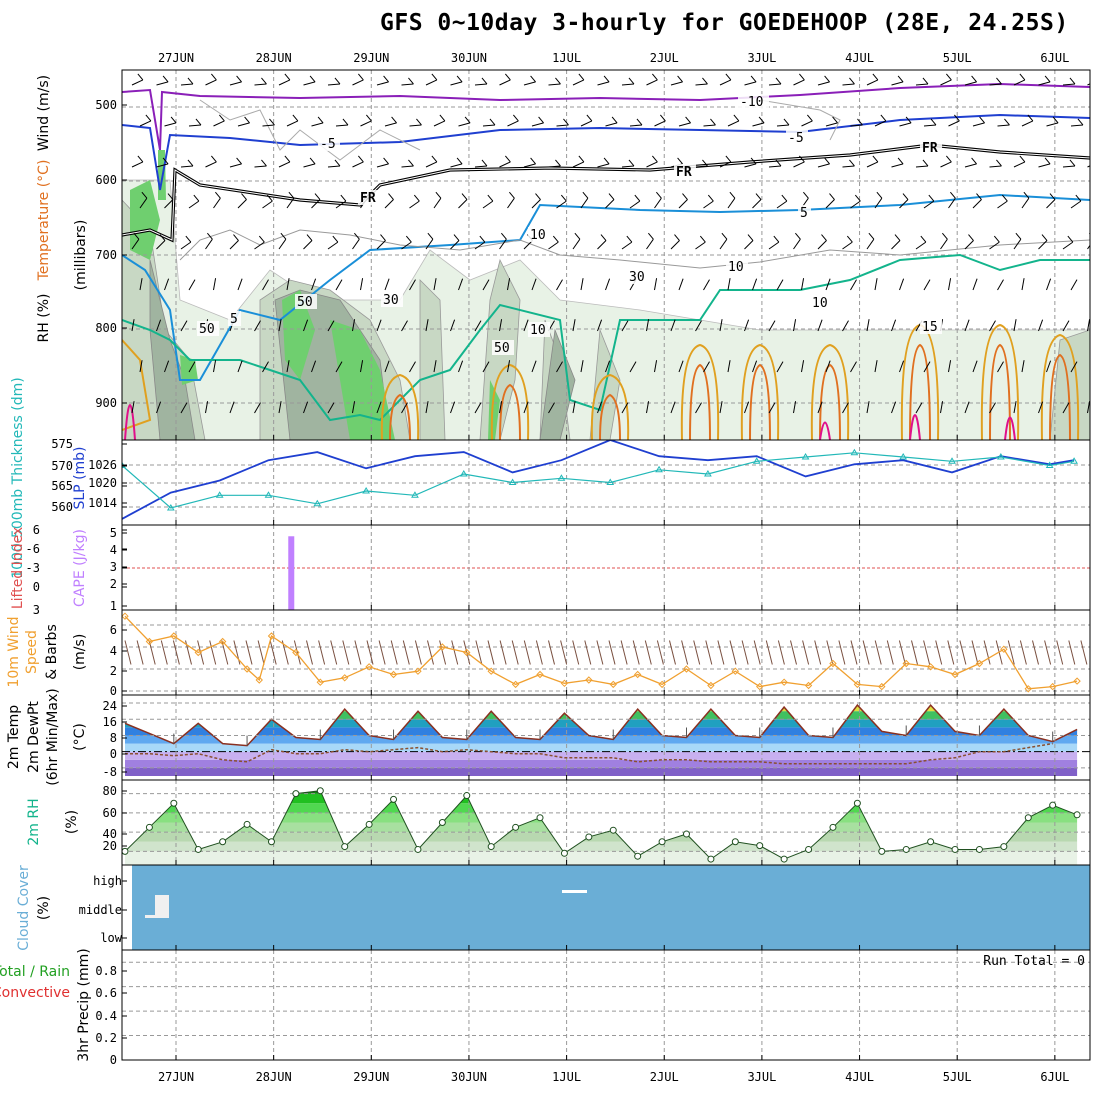  I want to click on contour-label: 10, so click(538, 330).